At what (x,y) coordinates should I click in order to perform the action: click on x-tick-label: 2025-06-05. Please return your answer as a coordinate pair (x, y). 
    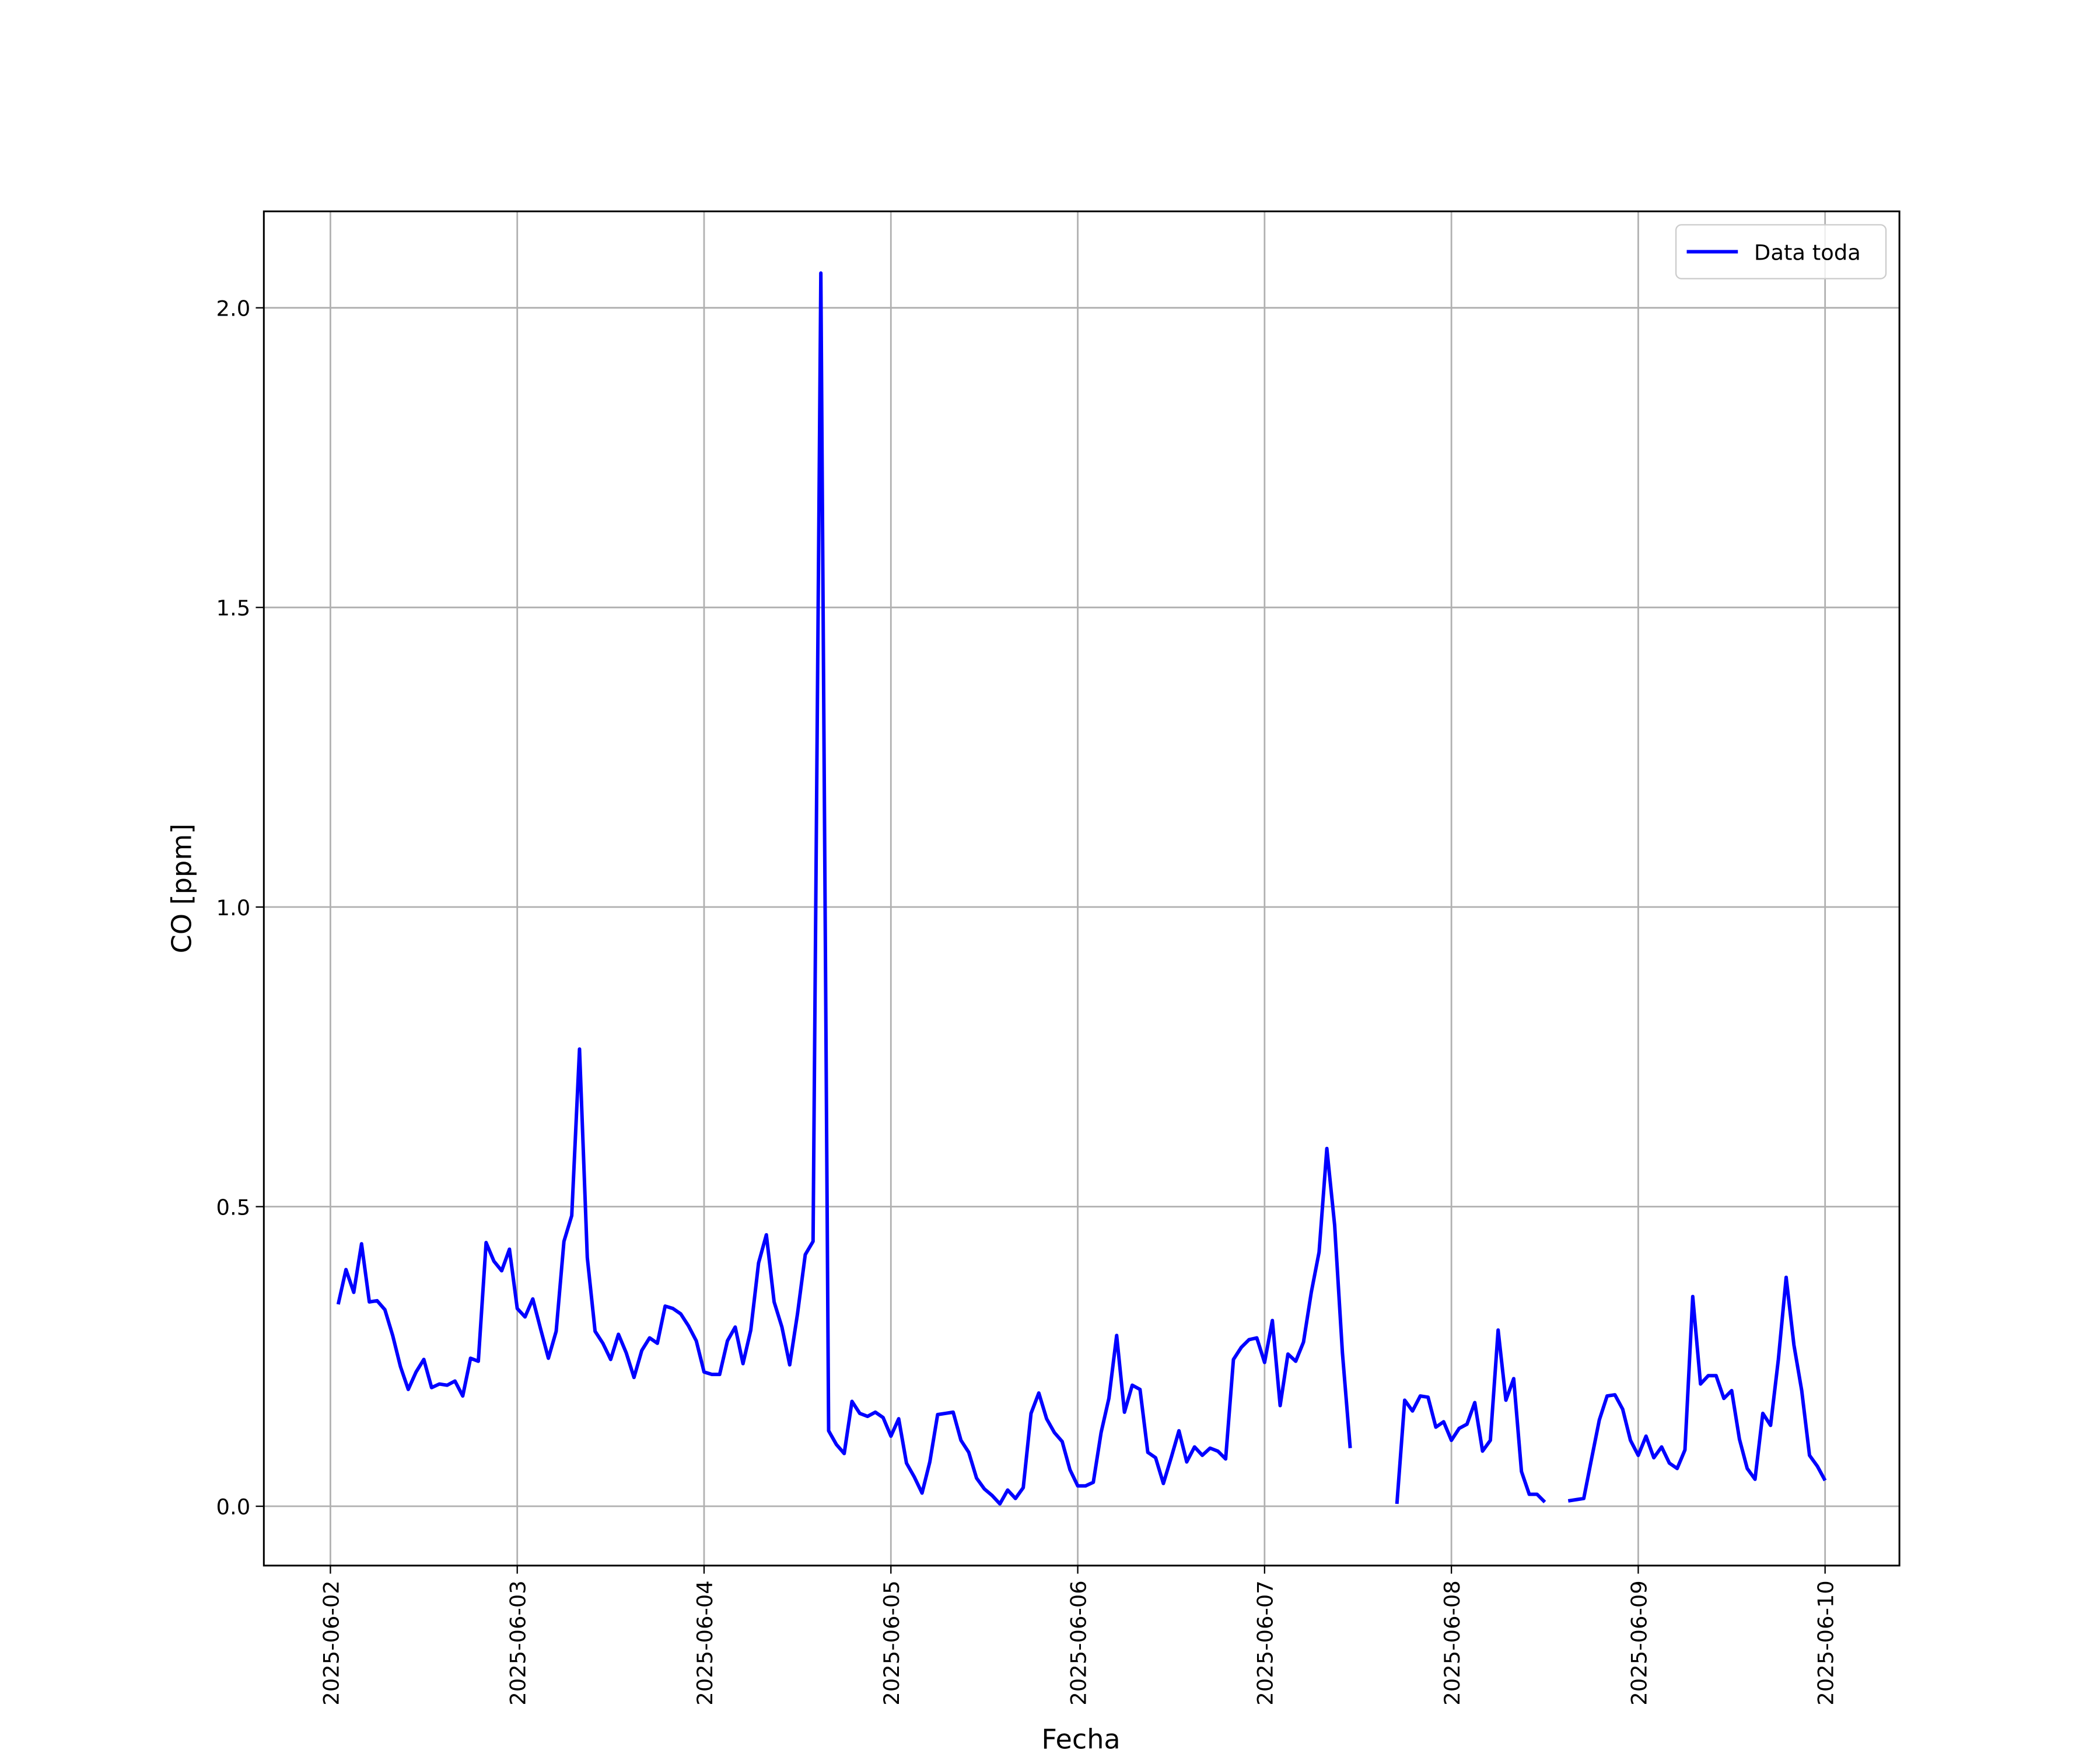
    Looking at the image, I should click on (891, 1643).